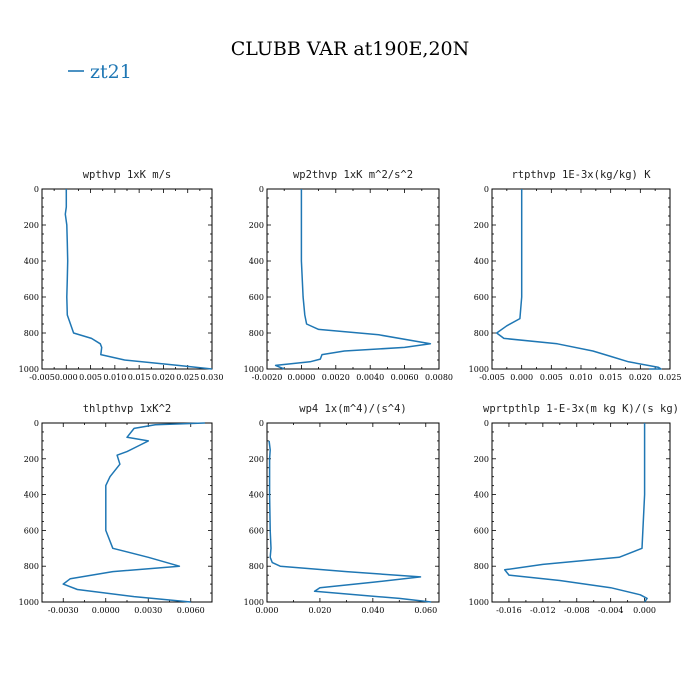 The height and width of the screenshot is (700, 700). Describe the element at coordinates (350, 49) in the screenshot. I see `figure-title: CLUBB VAR at190E,20N` at that location.